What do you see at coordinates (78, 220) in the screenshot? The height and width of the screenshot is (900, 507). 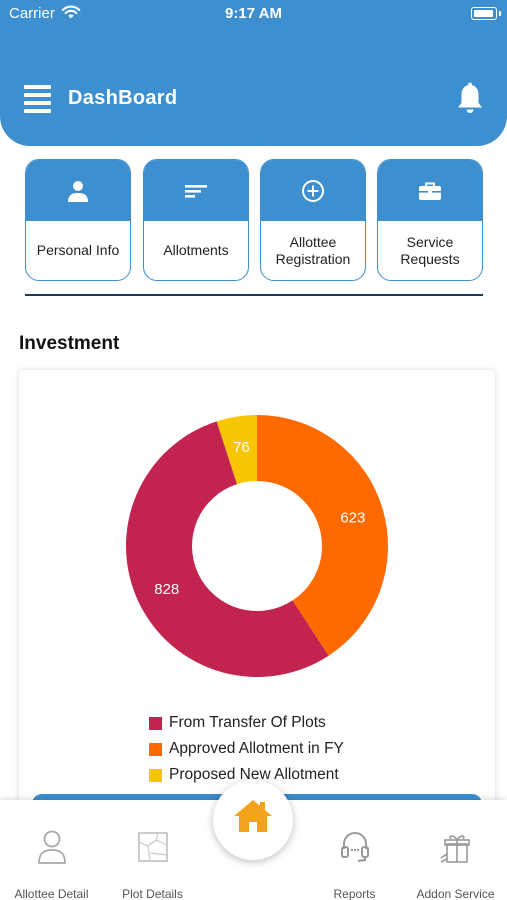 I see `tile-personal-info: Personal Info` at bounding box center [78, 220].